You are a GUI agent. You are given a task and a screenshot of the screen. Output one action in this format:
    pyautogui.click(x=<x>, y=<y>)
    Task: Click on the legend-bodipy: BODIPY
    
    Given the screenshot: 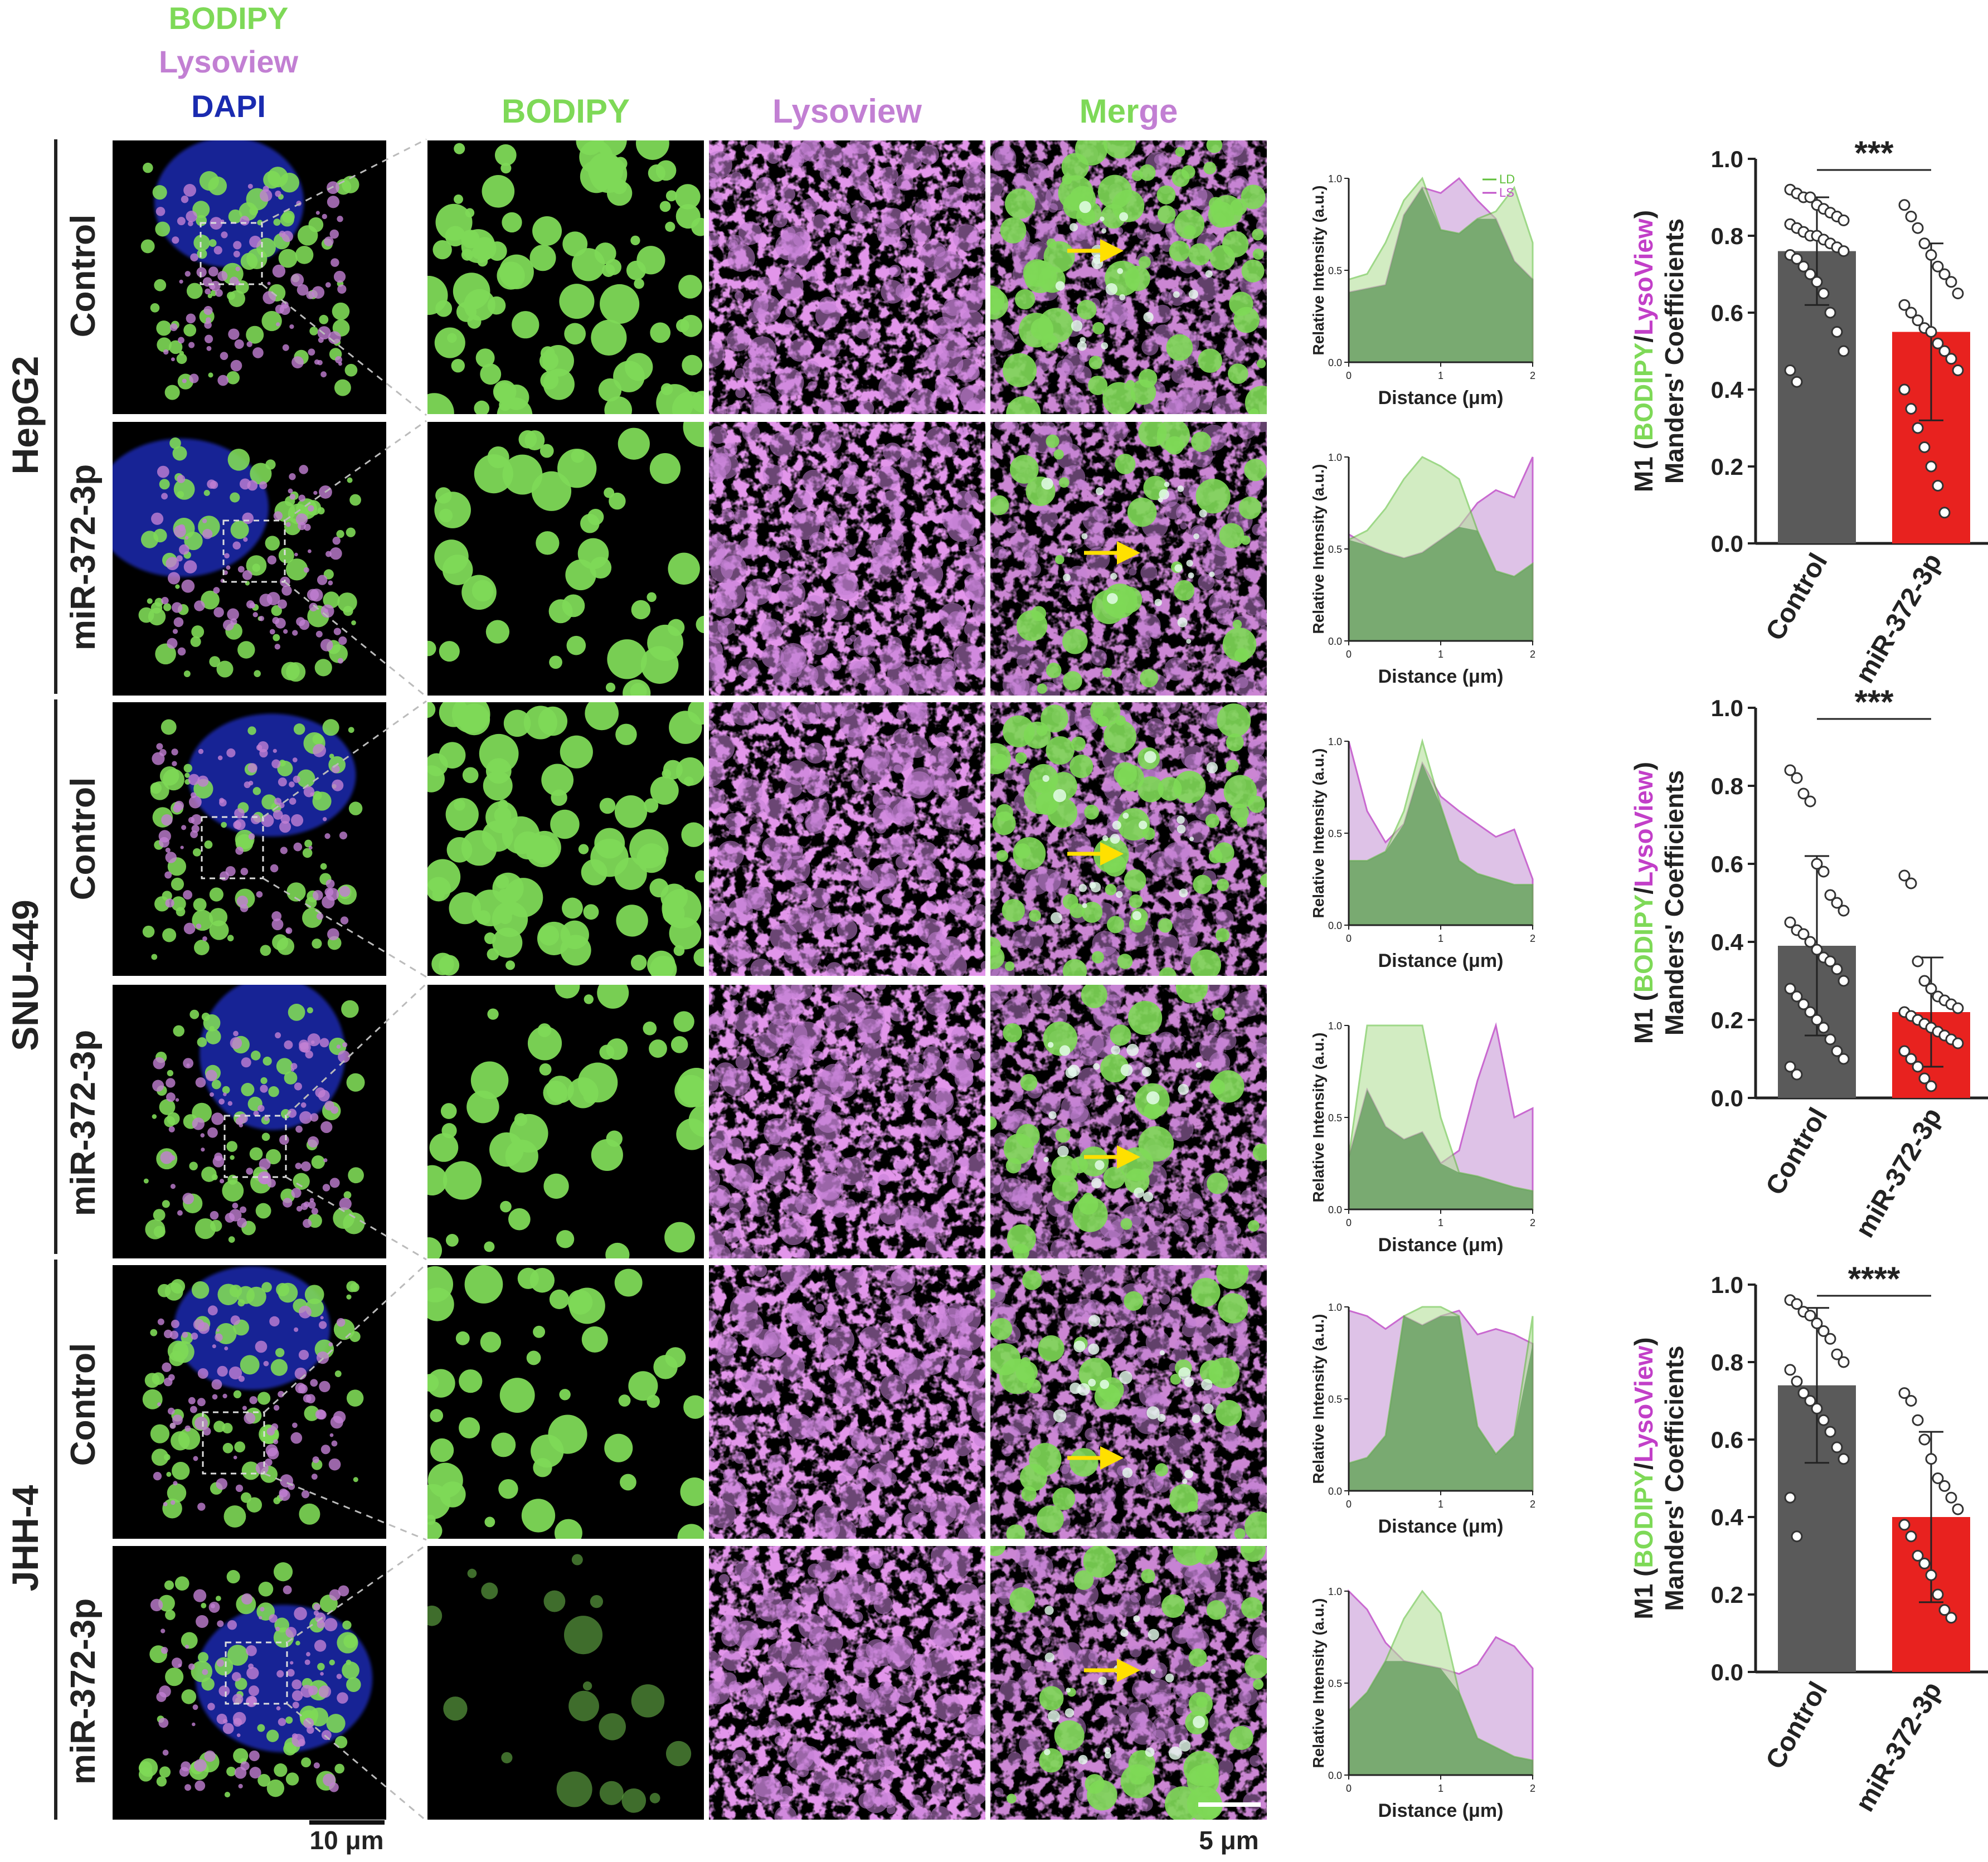 What is the action you would take?
    pyautogui.click(x=229, y=18)
    